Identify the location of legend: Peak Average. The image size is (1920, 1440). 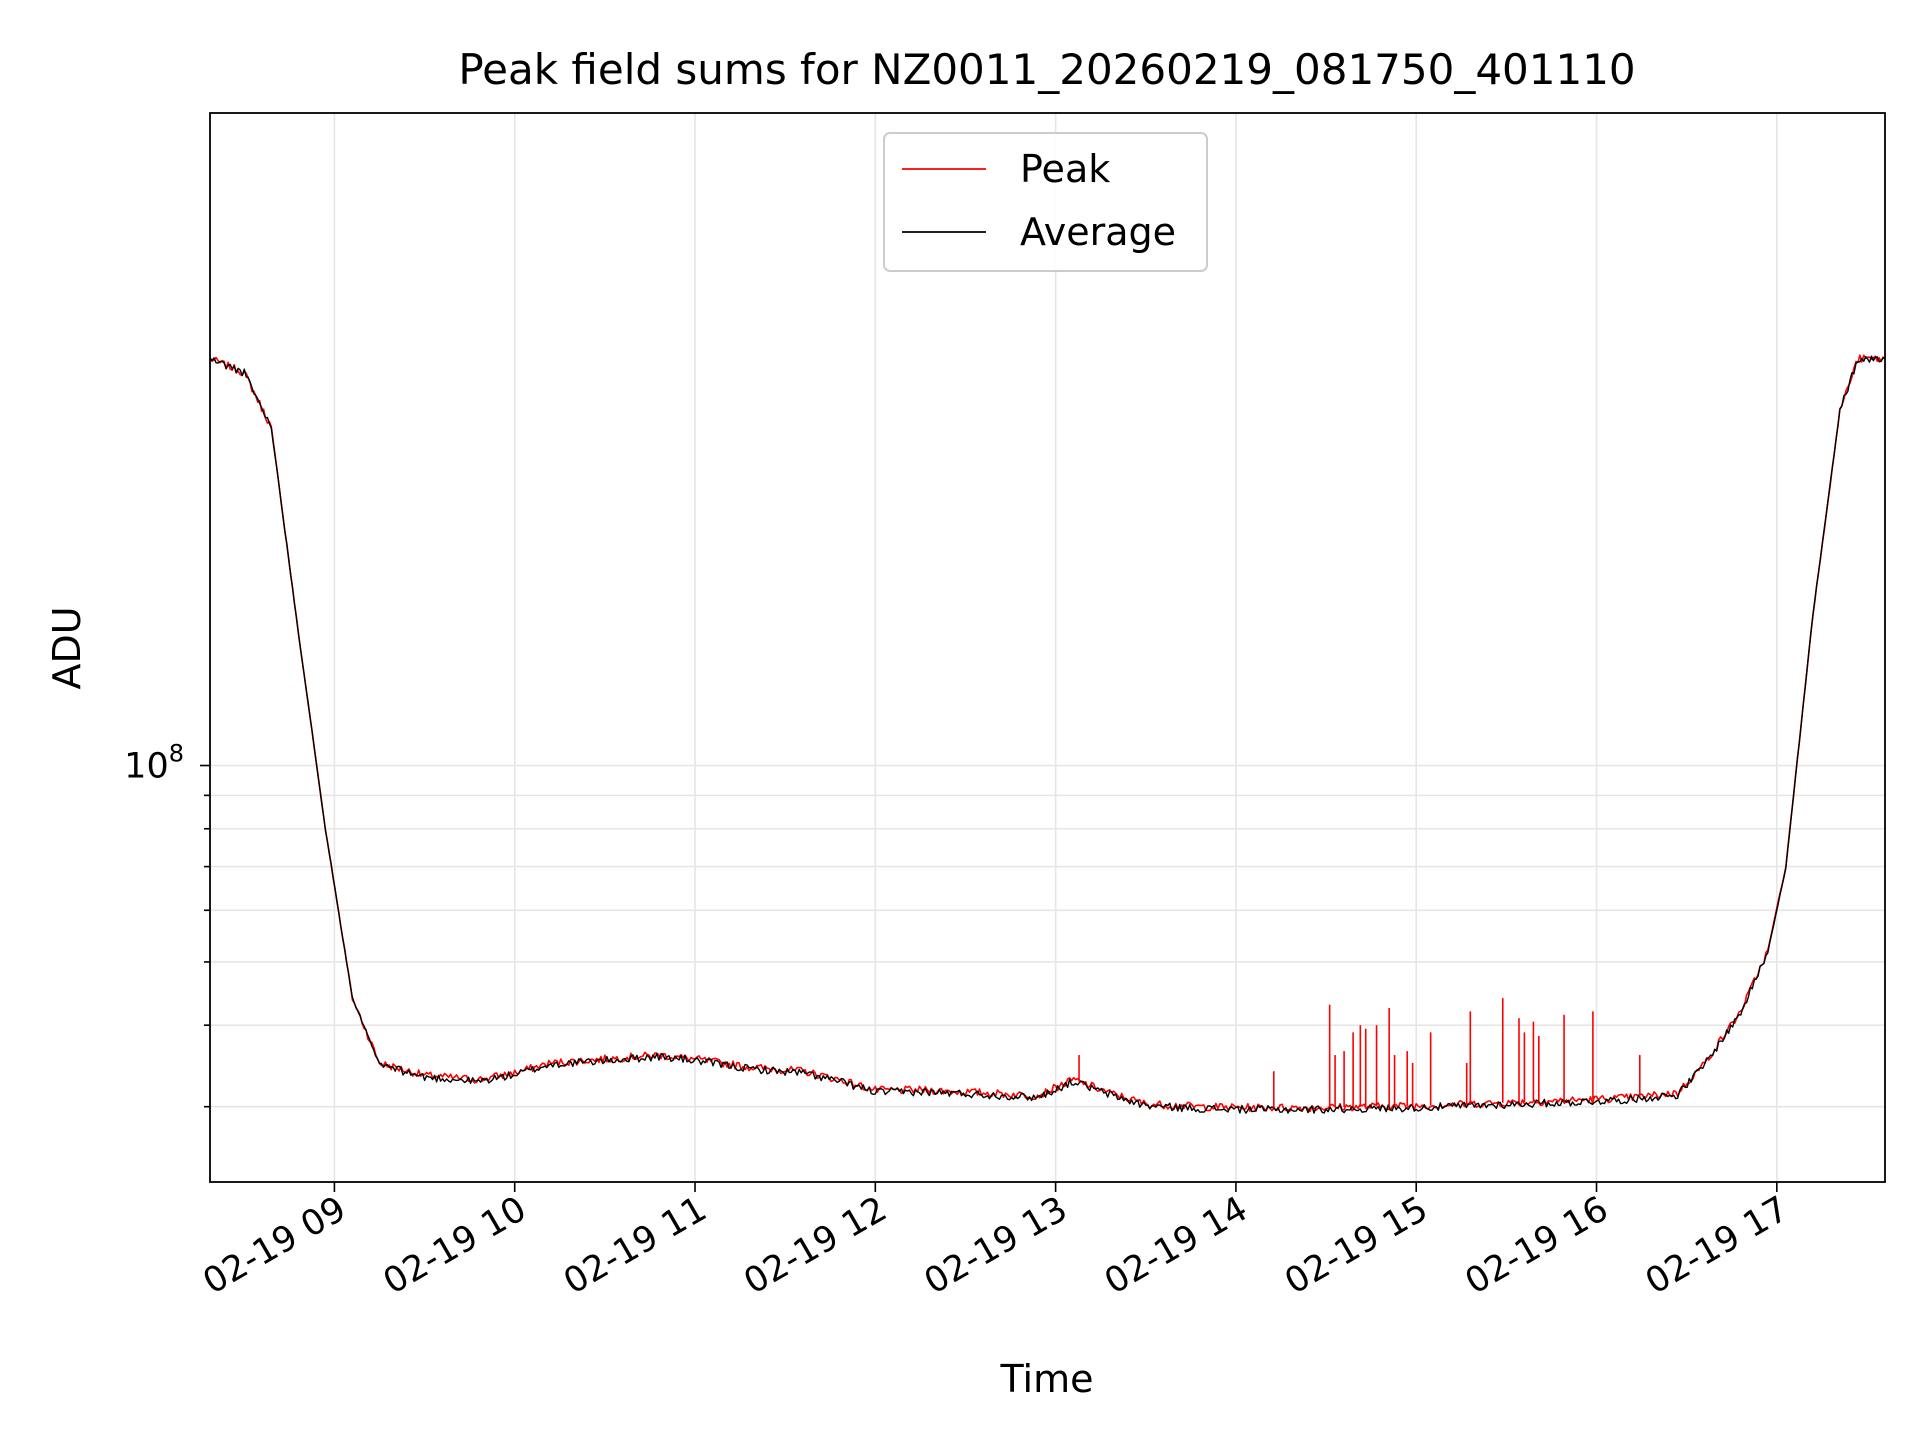
(1045, 202).